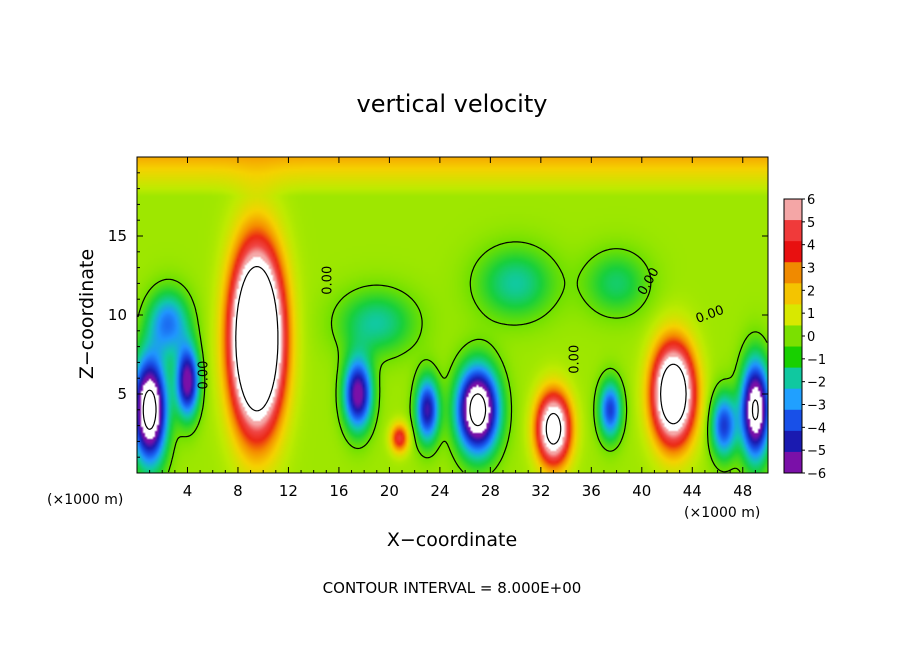 Image resolution: width=904 pixels, height=654 pixels. I want to click on colorbar-label: −6, so click(816, 474).